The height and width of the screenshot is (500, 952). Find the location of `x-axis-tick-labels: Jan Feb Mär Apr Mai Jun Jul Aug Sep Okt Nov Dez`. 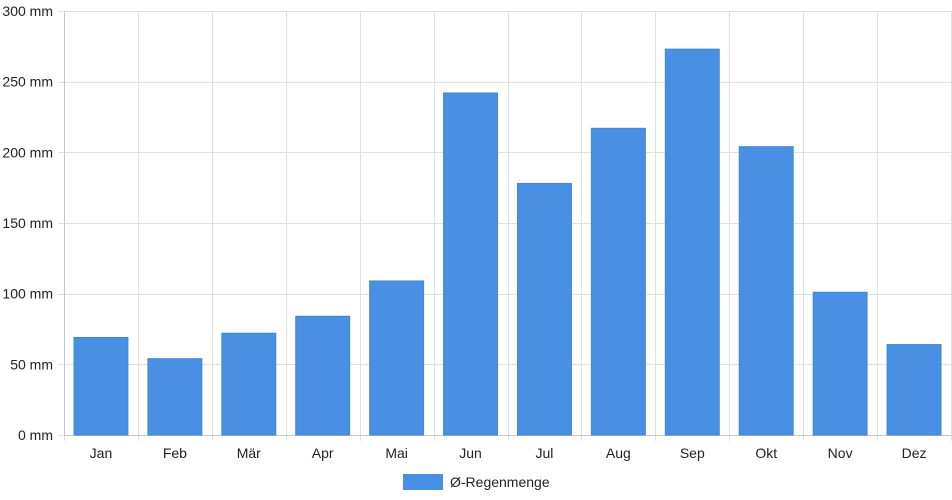

x-axis-tick-labels: Jan Feb Mär Apr Mai Jun Jul Aug Sep Okt Nov Dez is located at coordinates (508, 453).